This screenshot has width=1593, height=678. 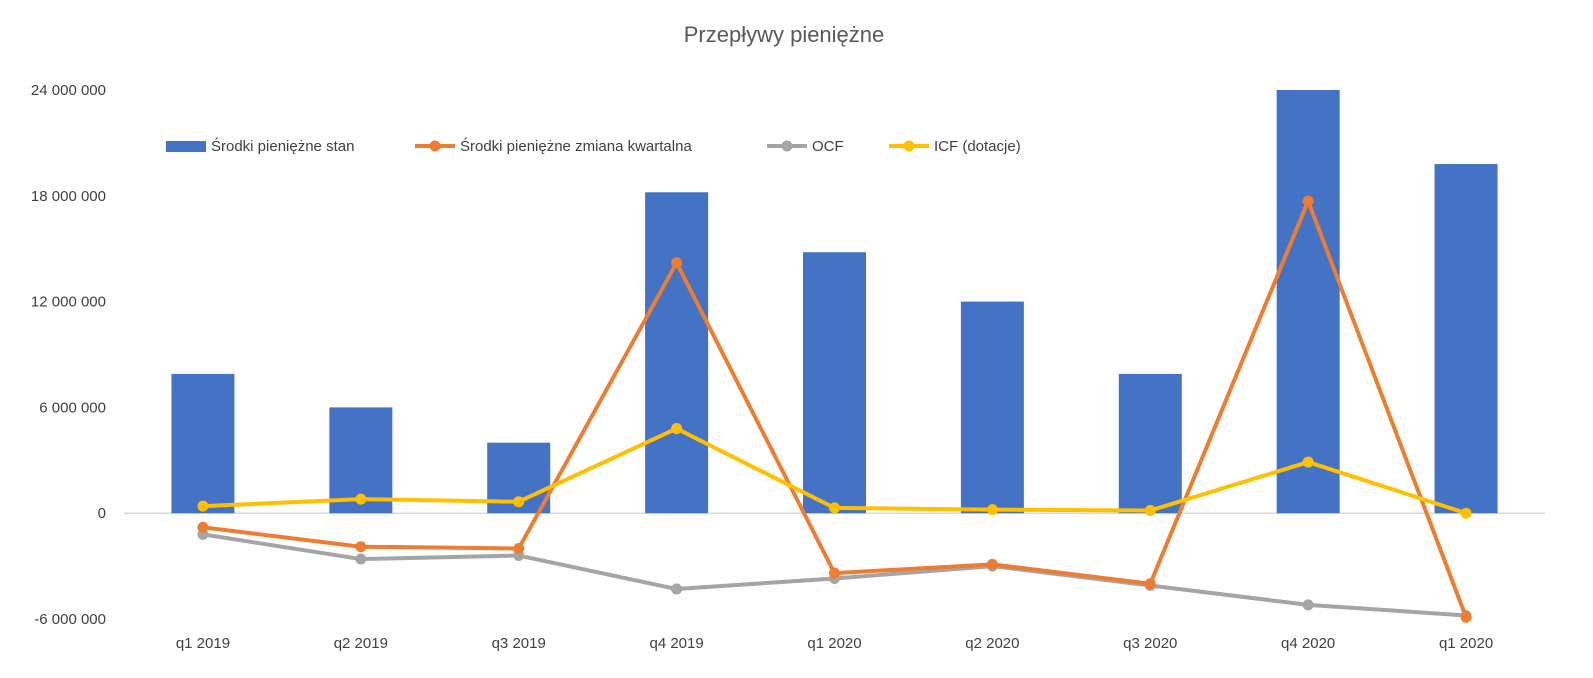 What do you see at coordinates (676, 643) in the screenshot?
I see `x-tick-label: q4 2019` at bounding box center [676, 643].